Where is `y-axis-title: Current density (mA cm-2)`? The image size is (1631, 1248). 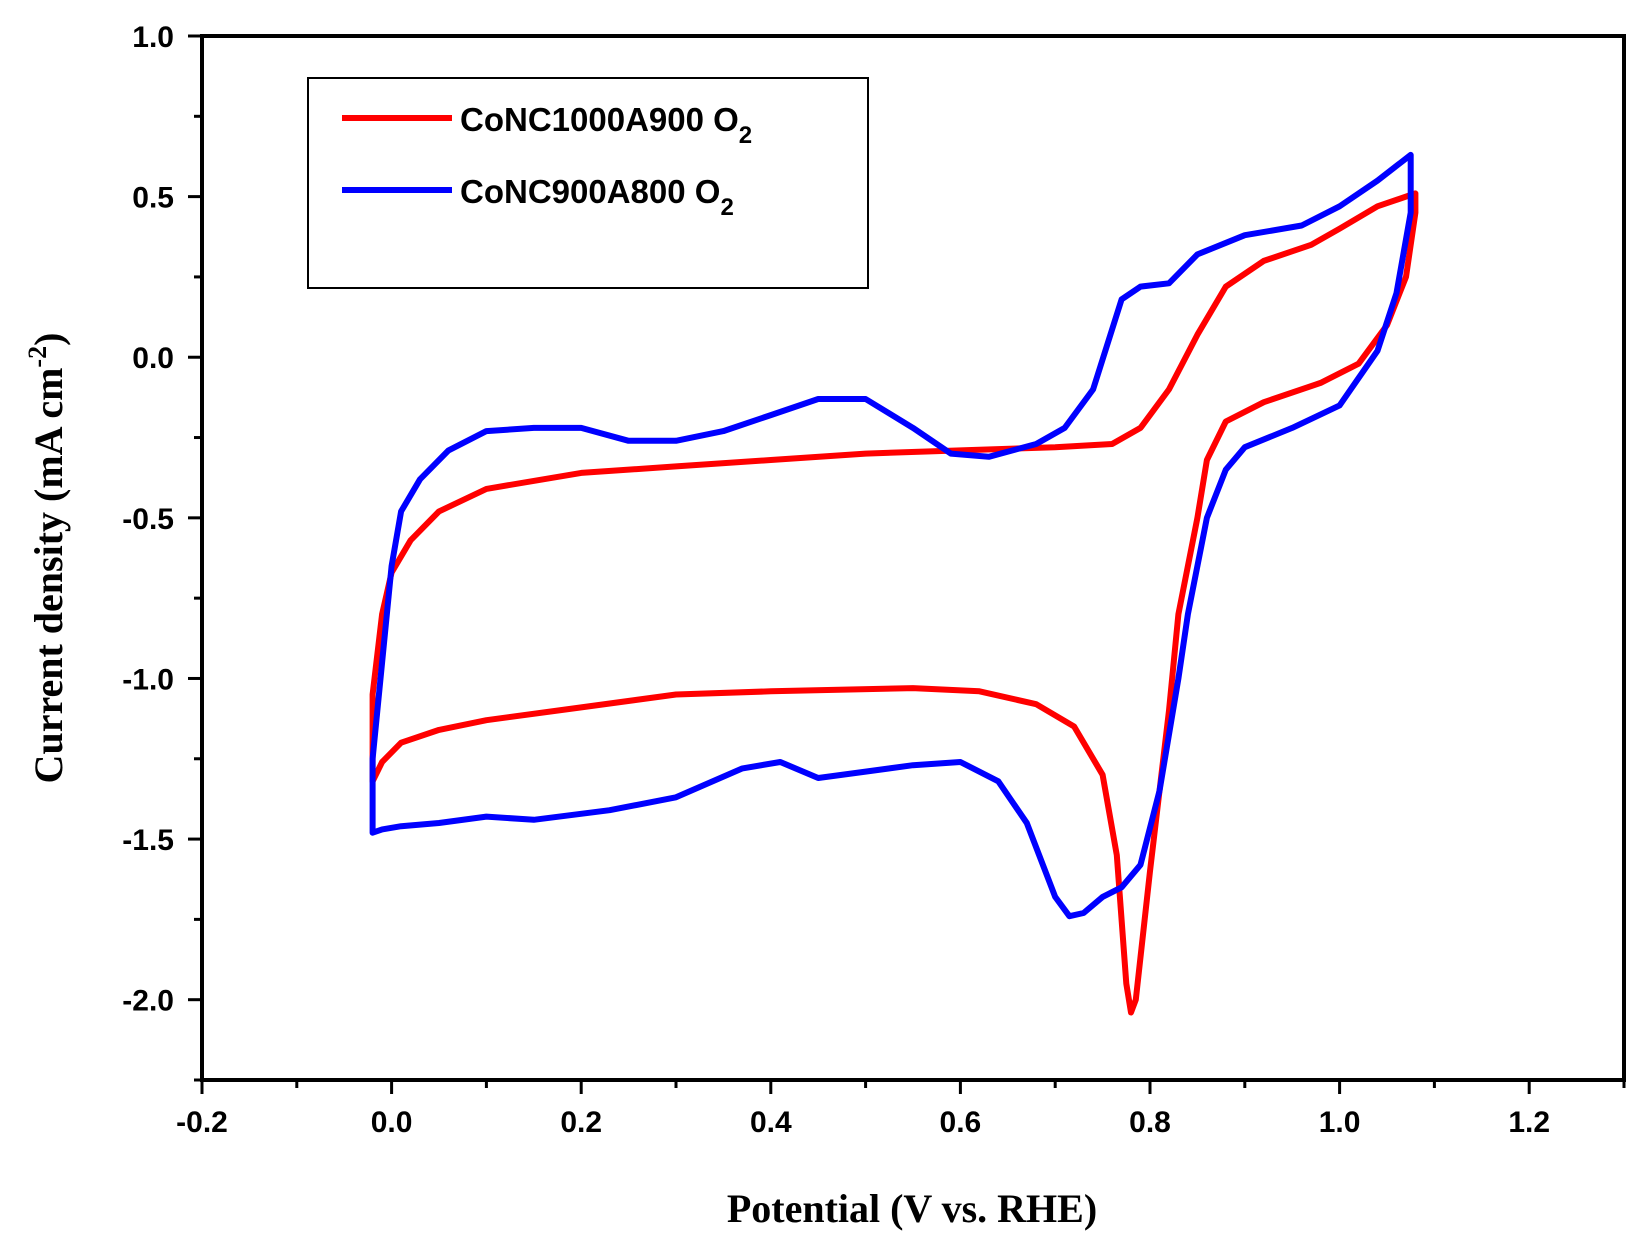
y-axis-title: Current density (mA cm-2) is located at coordinates (47, 558).